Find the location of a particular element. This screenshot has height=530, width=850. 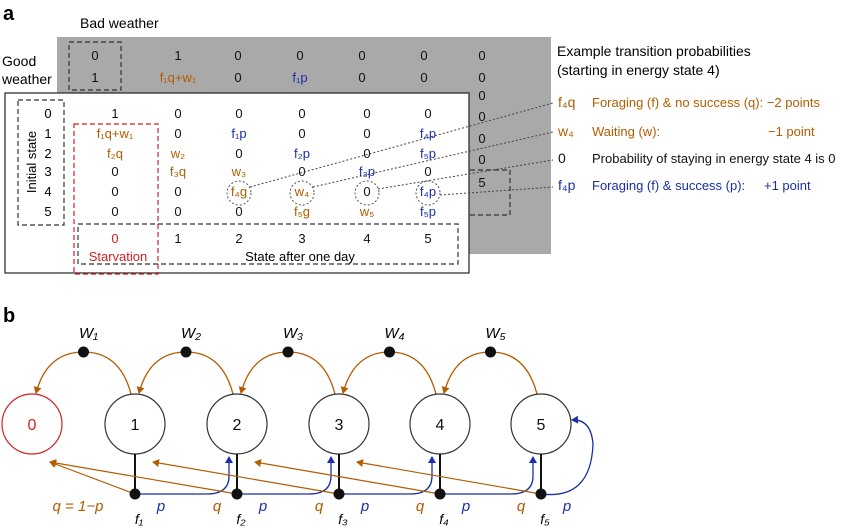

forage-label: f₁ is located at coordinates (139, 519).